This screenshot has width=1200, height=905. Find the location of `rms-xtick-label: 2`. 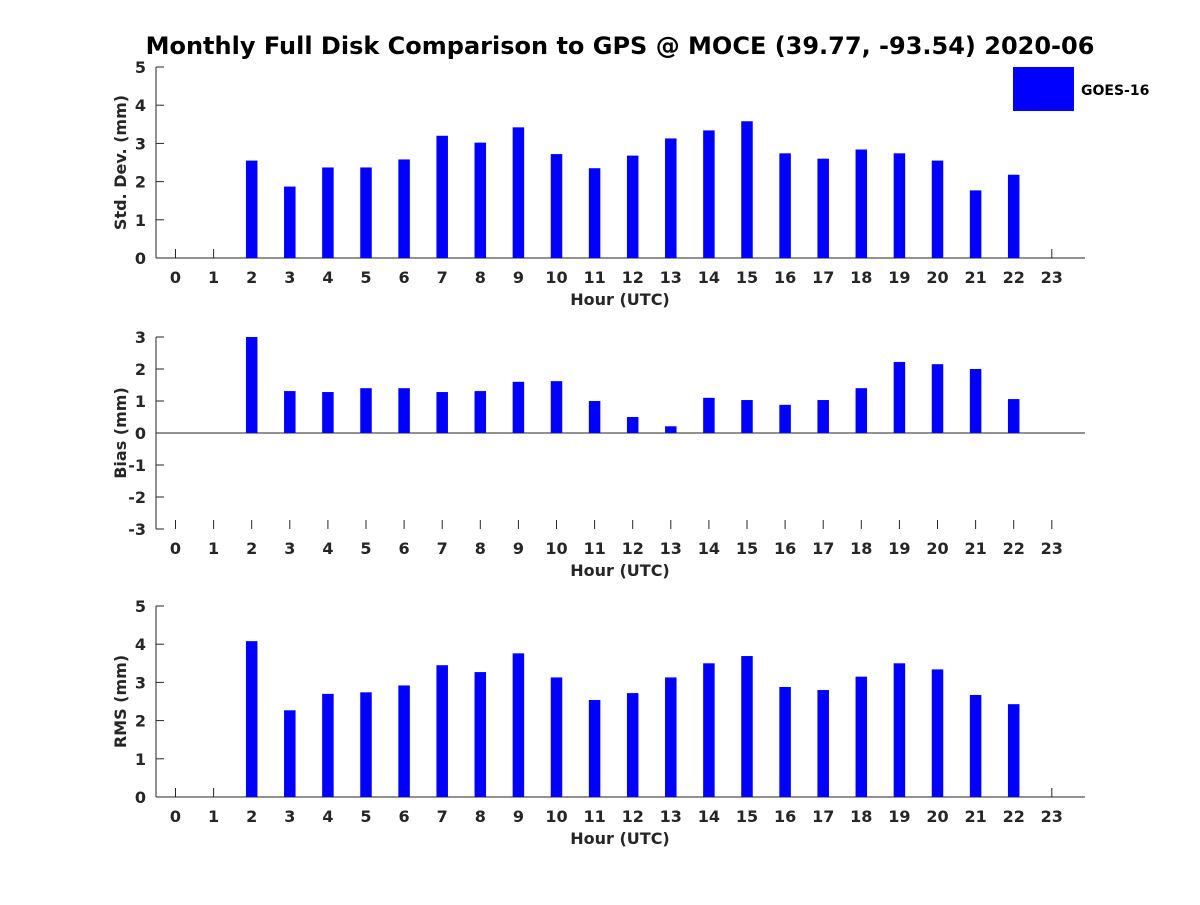

rms-xtick-label: 2 is located at coordinates (251, 816).